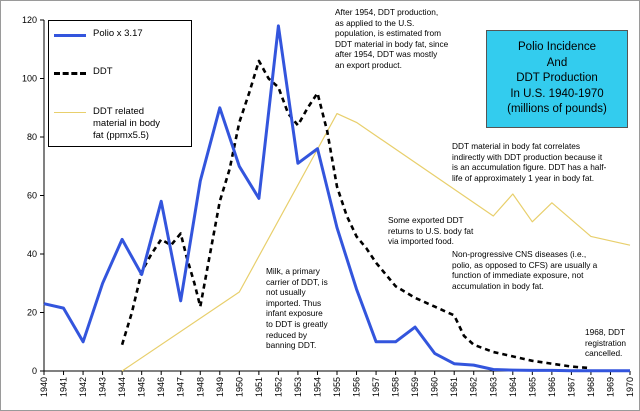 The image size is (640, 411). What do you see at coordinates (122, 387) in the screenshot?
I see `x-tick-label: 1944` at bounding box center [122, 387].